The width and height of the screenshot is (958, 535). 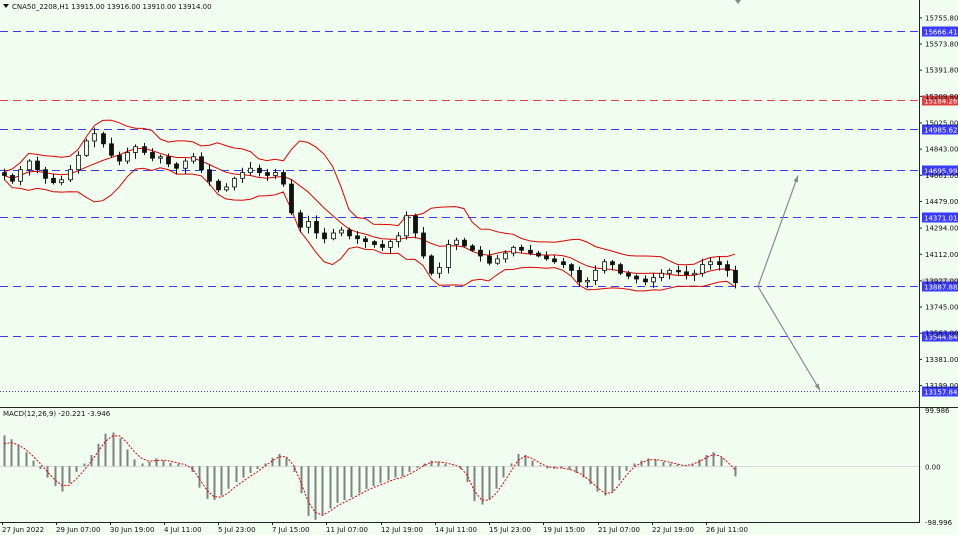 What do you see at coordinates (817, 387) in the screenshot?
I see `down-projection-arrow-head` at bounding box center [817, 387].